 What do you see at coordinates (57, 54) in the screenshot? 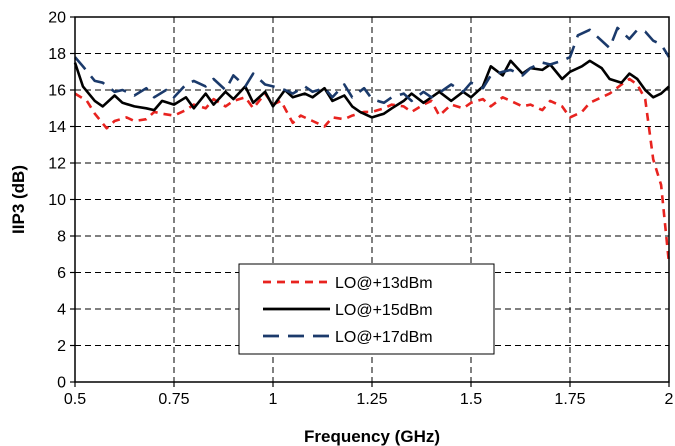
I see `y-tick-label: 18` at bounding box center [57, 54].